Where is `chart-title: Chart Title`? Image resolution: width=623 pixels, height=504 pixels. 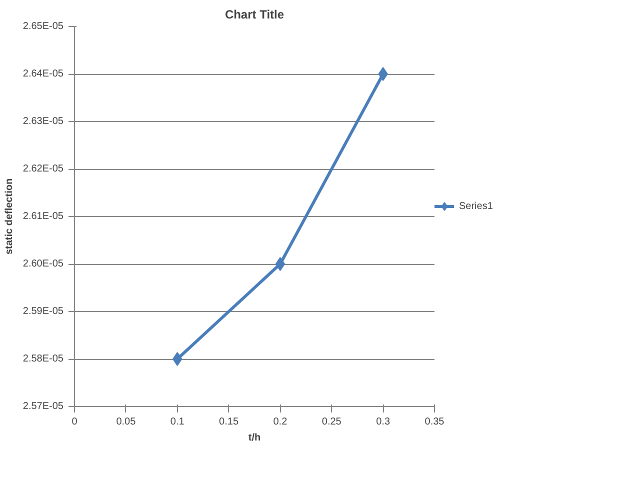
chart-title: Chart Title is located at coordinates (254, 15).